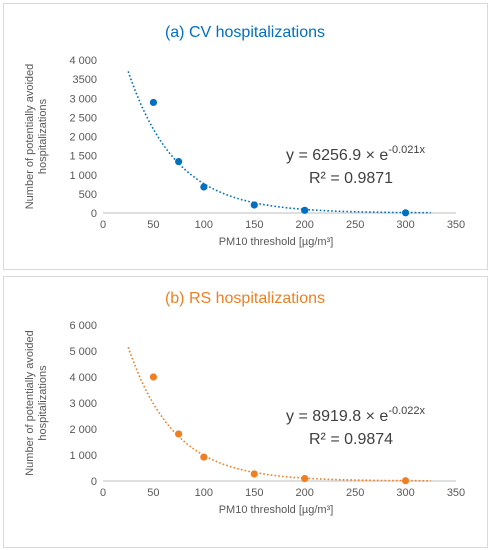 Image resolution: width=490 pixels, height=550 pixels. Describe the element at coordinates (245, 32) in the screenshot. I see `chart-title: (a) CV hospitalizations` at that location.